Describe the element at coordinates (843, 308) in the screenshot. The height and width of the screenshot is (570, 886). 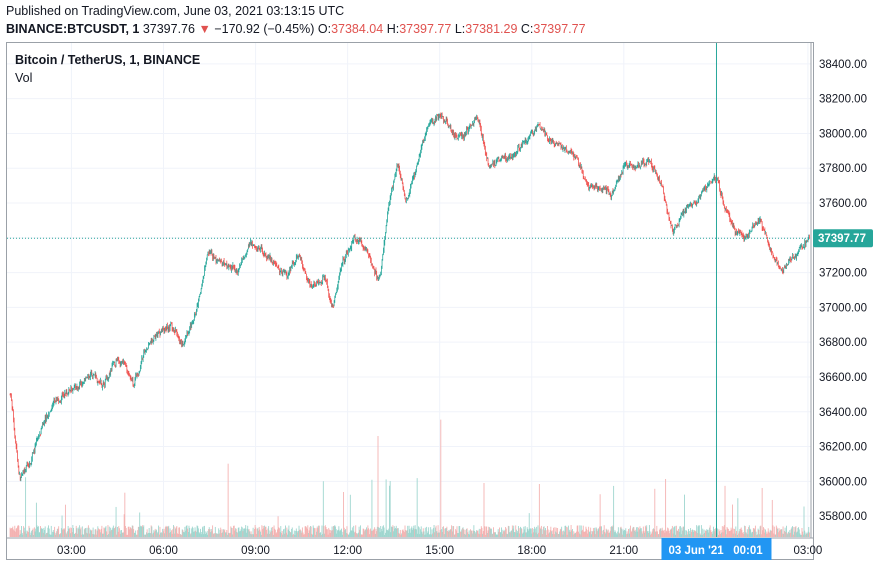
I see `price-tick-label: 37000.00` at that location.